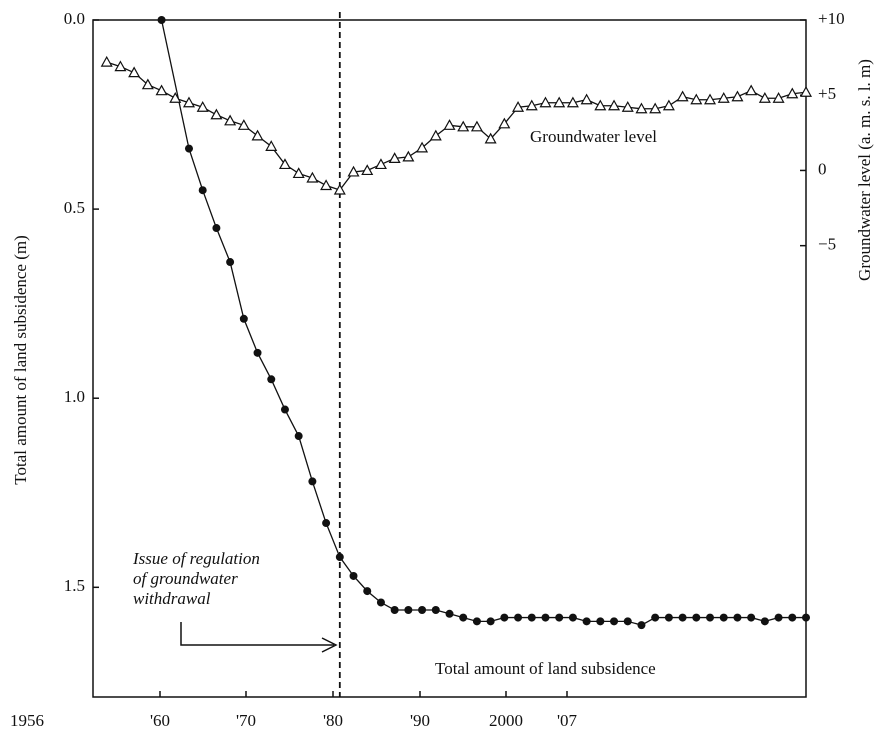 The image size is (885, 741). What do you see at coordinates (545, 668) in the screenshot?
I see `series-label: Total amount of land subsidence` at bounding box center [545, 668].